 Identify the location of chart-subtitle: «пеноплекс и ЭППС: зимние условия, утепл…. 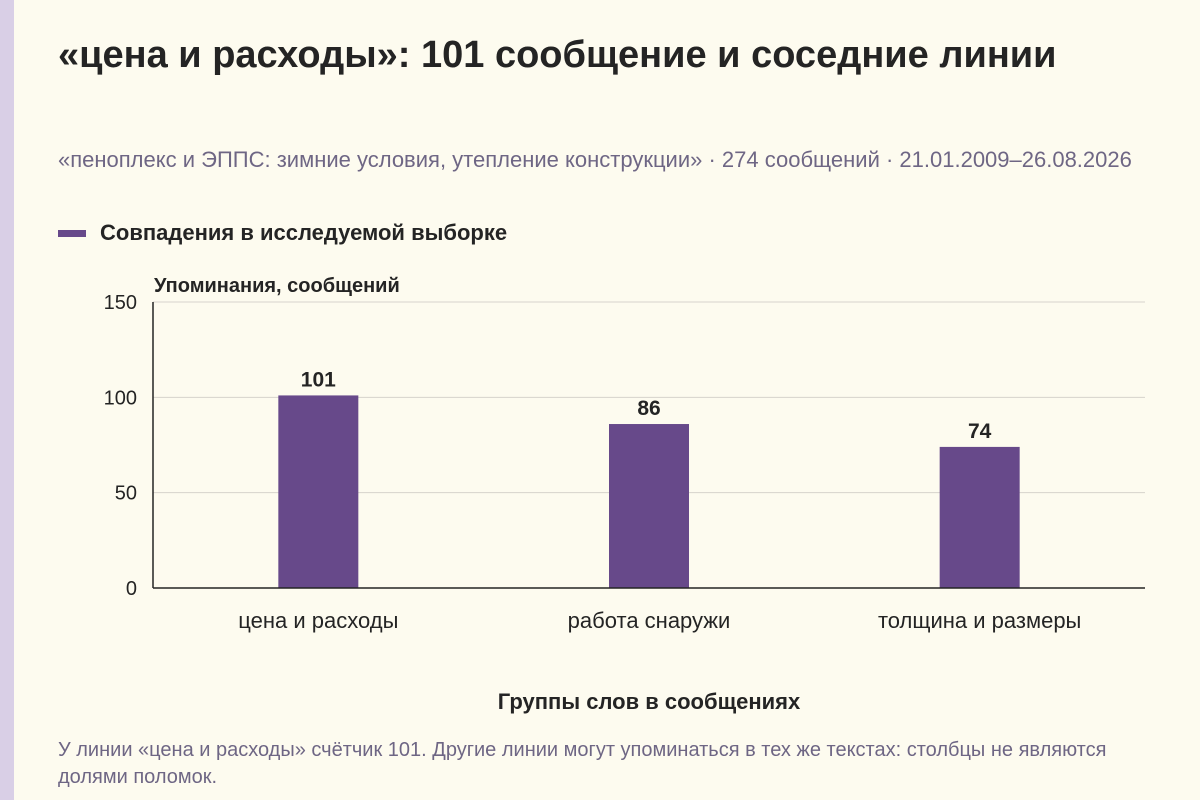
(595, 159).